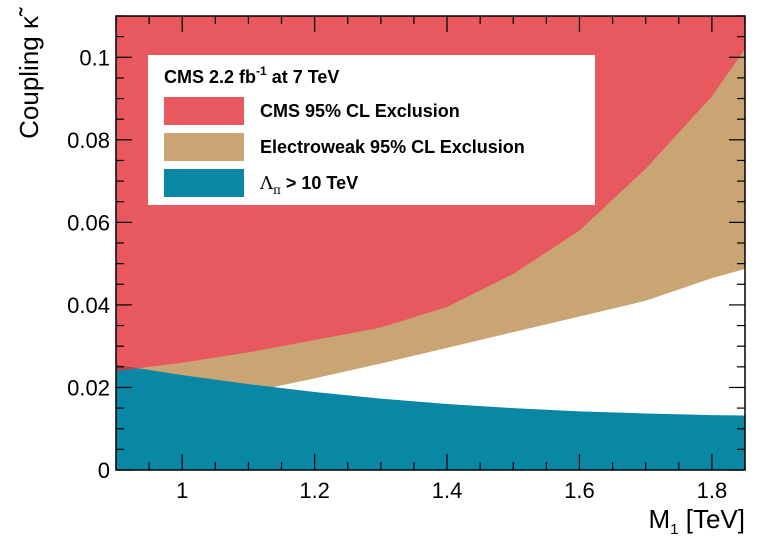 This screenshot has width=769, height=555. Describe the element at coordinates (204, 111) in the screenshot. I see `legend-swatch-cms` at that location.